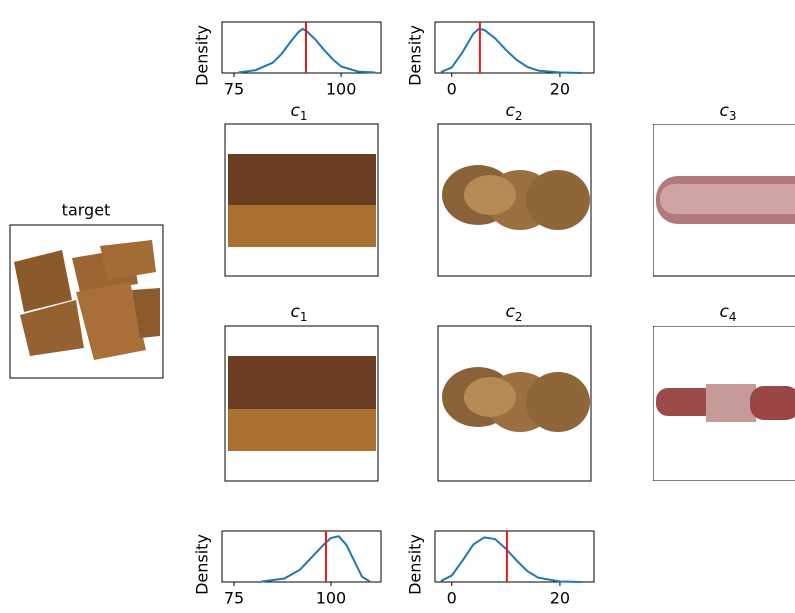 This screenshot has width=795, height=613. I want to click on candidate-label: c4, so click(728, 313).